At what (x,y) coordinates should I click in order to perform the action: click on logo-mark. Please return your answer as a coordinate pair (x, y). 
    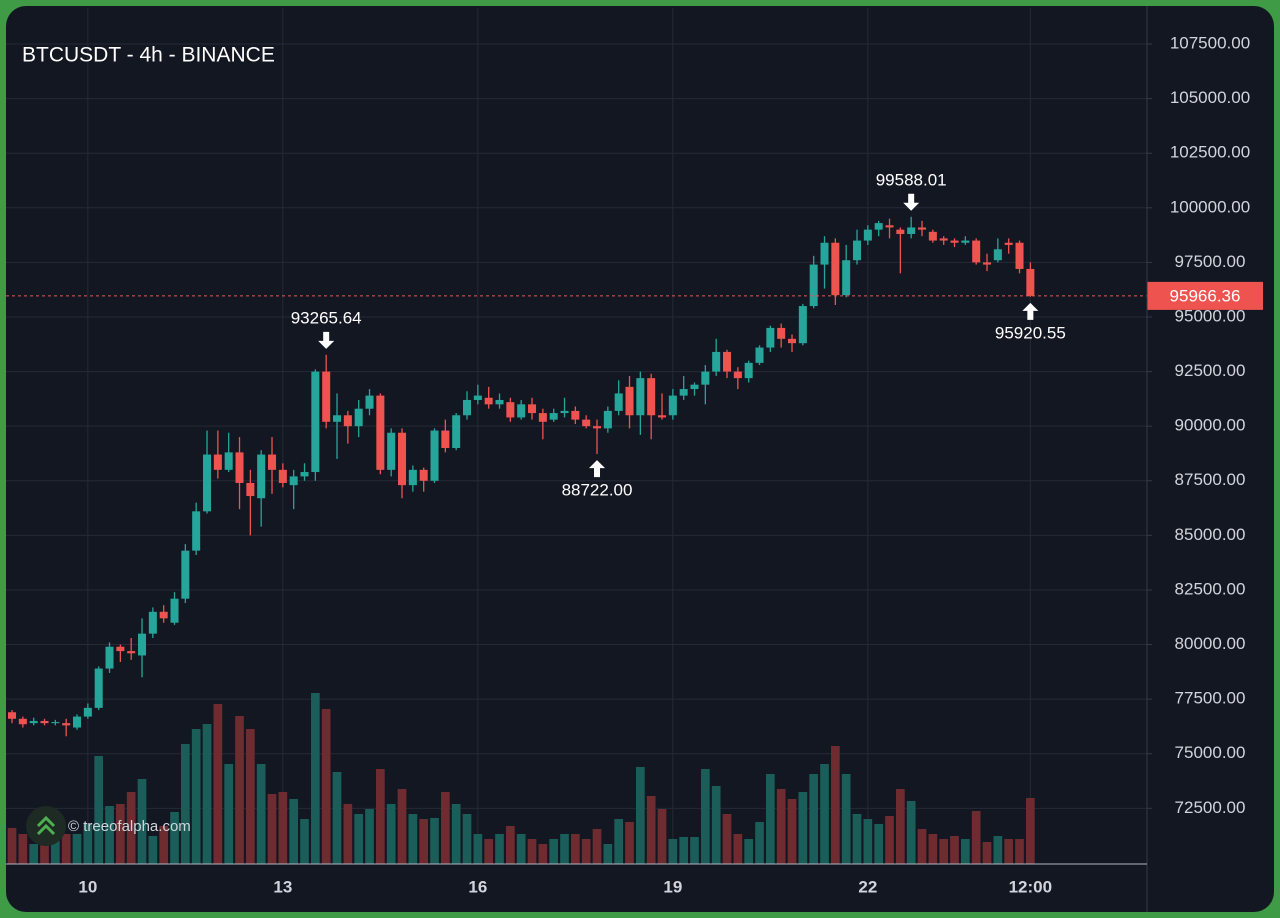
    Looking at the image, I should click on (46, 825).